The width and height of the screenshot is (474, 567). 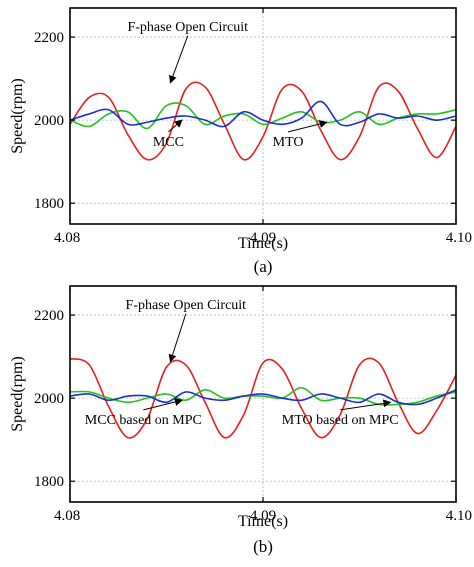 What do you see at coordinates (263, 546) in the screenshot?
I see `panel-label: (b)` at bounding box center [263, 546].